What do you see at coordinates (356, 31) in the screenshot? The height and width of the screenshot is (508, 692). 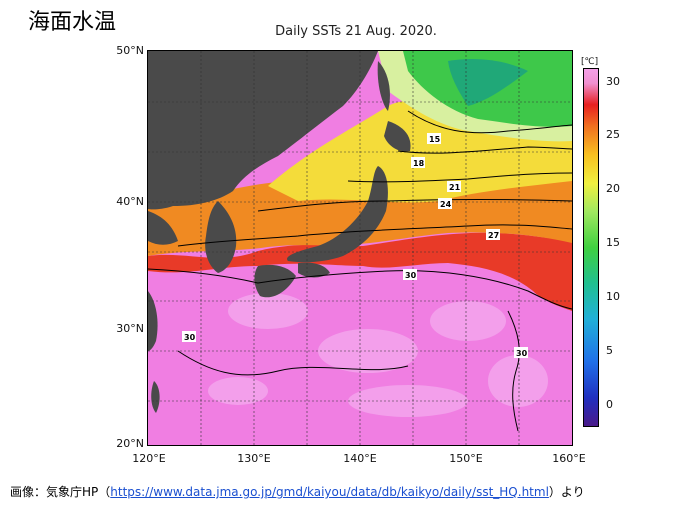 I see `map-title-text: Daily SSTs 21 Aug. 2020.` at bounding box center [356, 31].